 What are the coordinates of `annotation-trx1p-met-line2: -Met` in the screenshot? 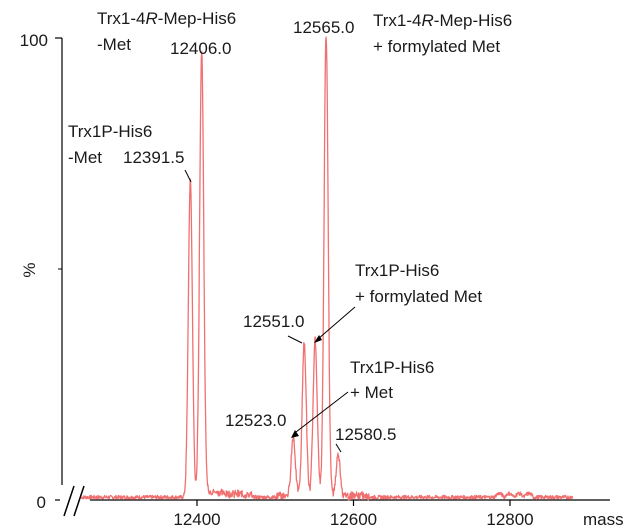 It's located at (85, 157).